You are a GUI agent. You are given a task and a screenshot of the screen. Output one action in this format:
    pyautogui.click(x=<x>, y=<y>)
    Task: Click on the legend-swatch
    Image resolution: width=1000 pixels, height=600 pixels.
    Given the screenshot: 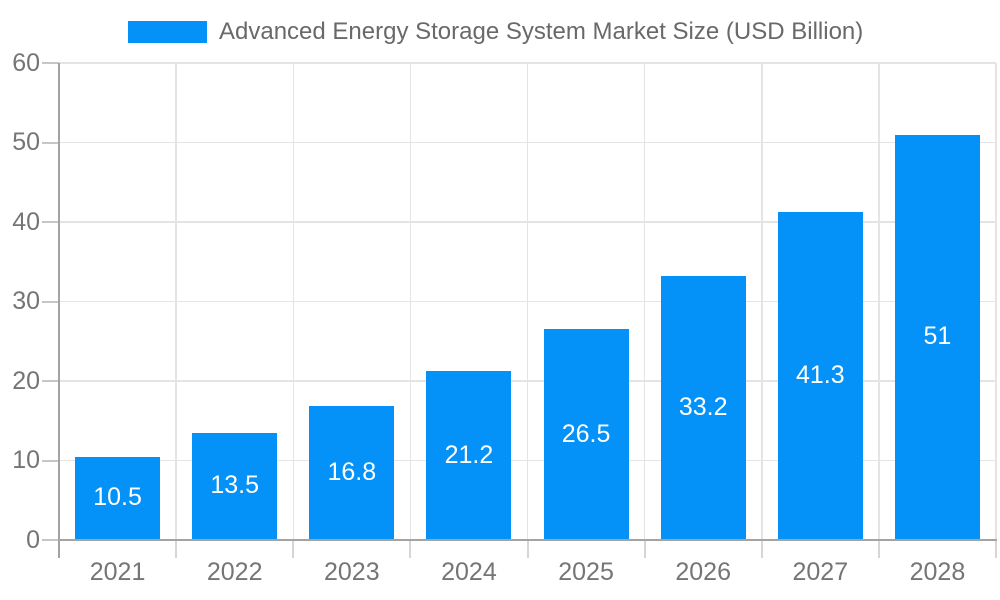 What is the action you would take?
    pyautogui.click(x=167, y=32)
    